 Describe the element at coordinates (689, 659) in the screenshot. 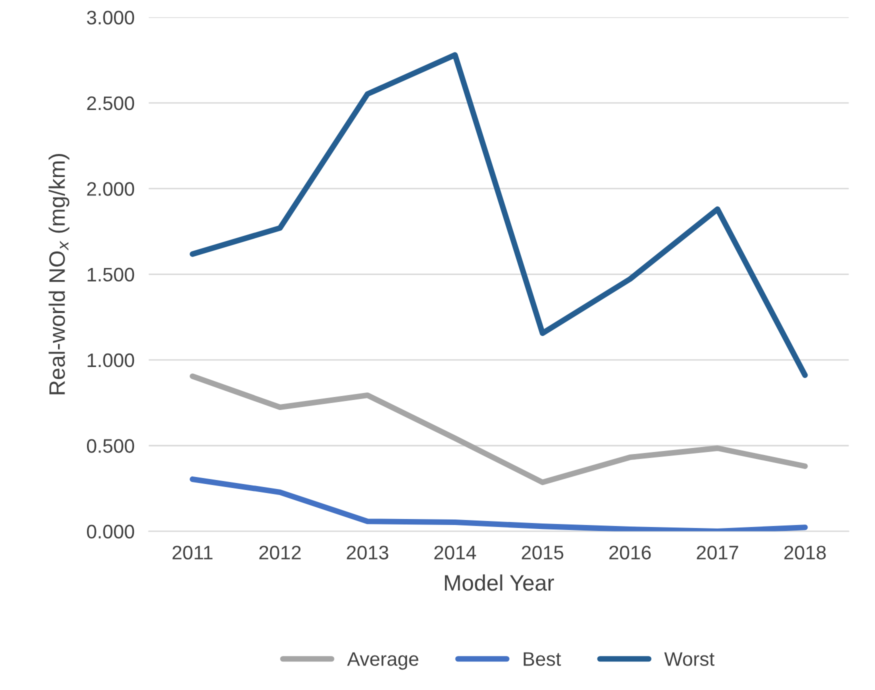

I see `legend-label: Worst` at that location.